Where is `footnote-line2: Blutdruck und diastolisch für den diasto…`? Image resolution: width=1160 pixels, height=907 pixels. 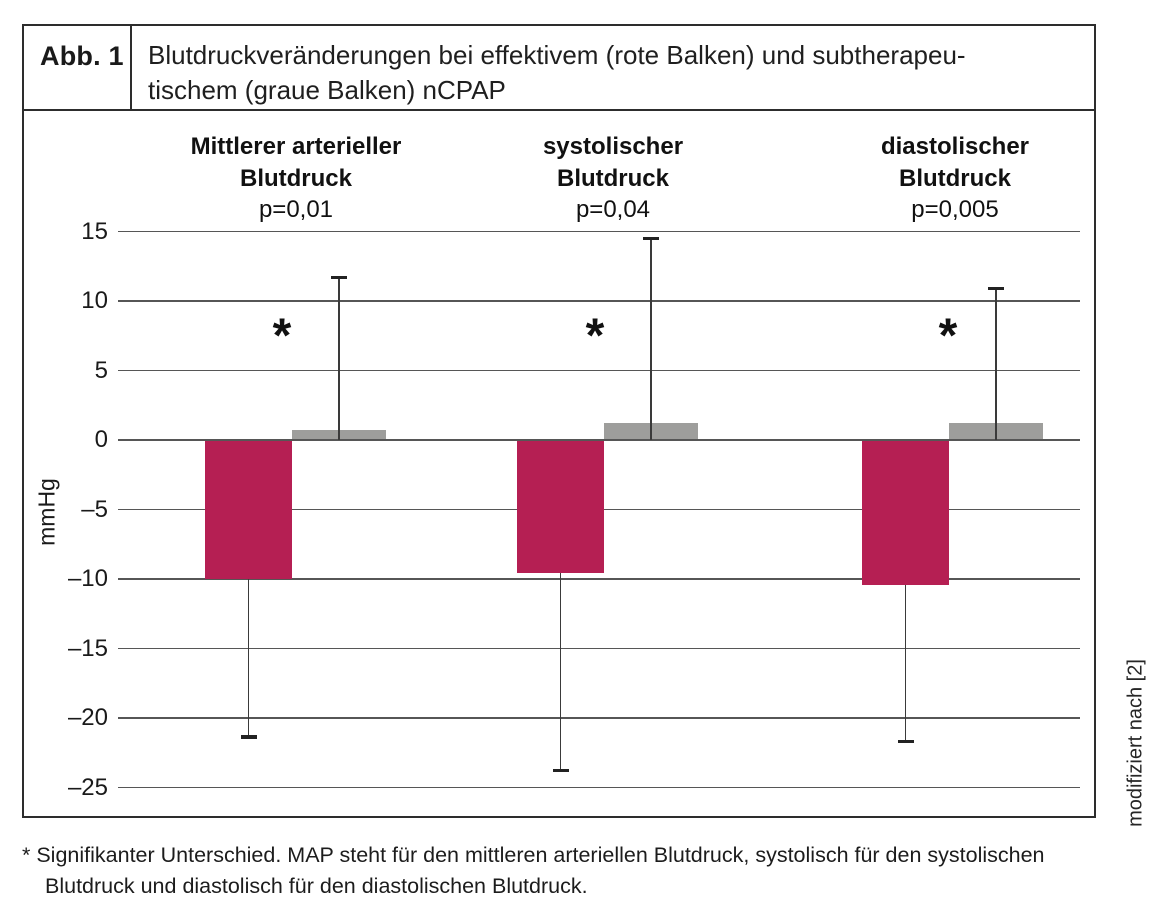 footnote-line2: Blutdruck und diastolisch für den diasto… is located at coordinates (316, 886).